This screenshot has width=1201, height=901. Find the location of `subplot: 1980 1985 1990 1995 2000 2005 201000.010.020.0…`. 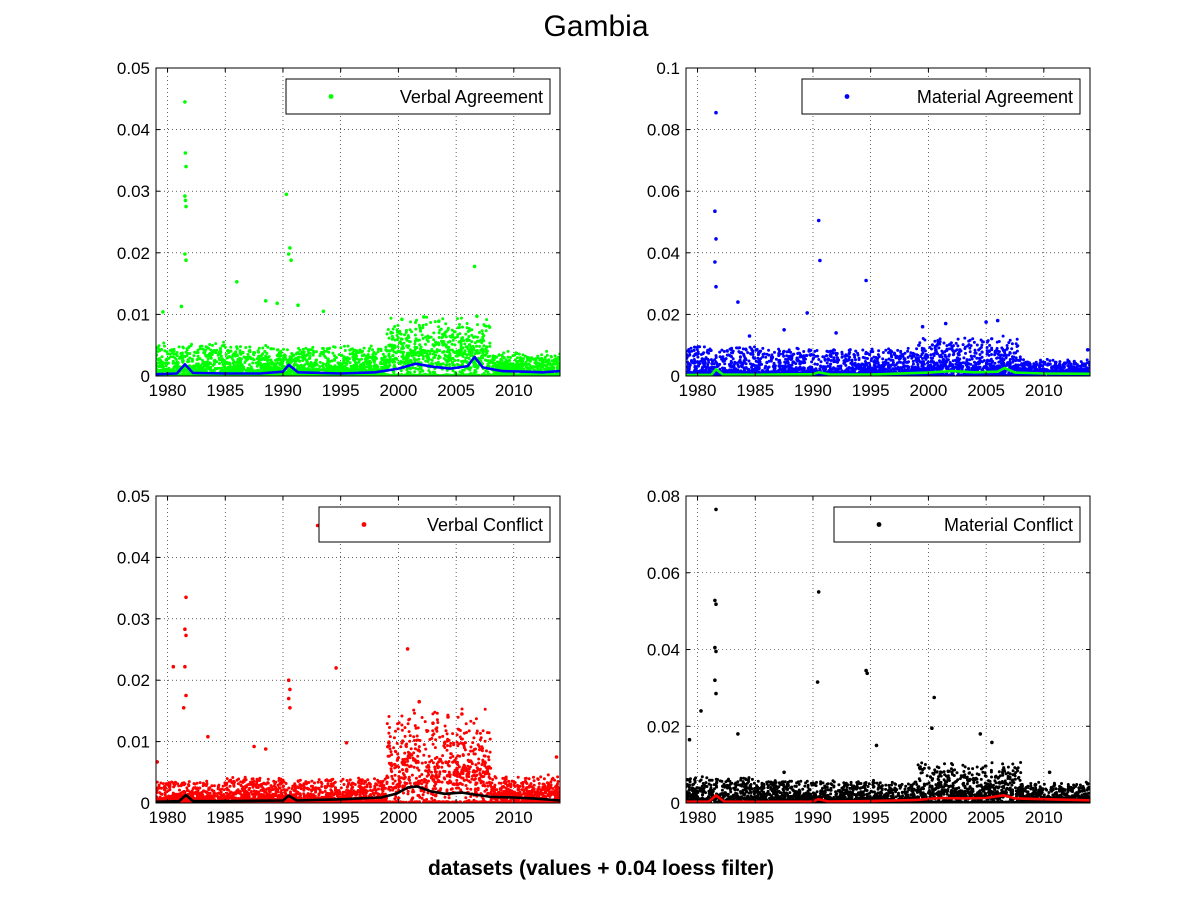

subplot: 1980 1985 1990 1995 2000 2005 201000.010.020.0… is located at coordinates (339, 229).